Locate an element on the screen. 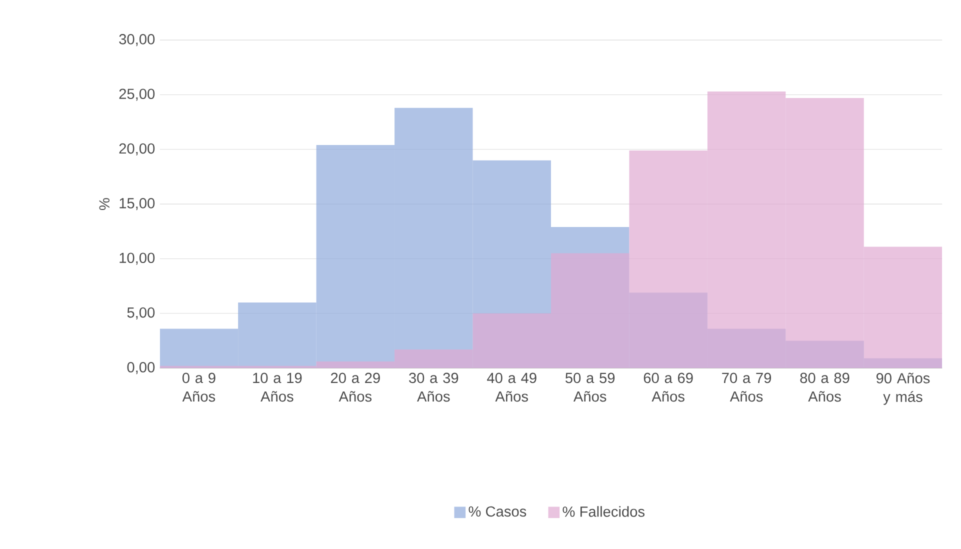  y-tick-label: 0,00 is located at coordinates (141, 368).